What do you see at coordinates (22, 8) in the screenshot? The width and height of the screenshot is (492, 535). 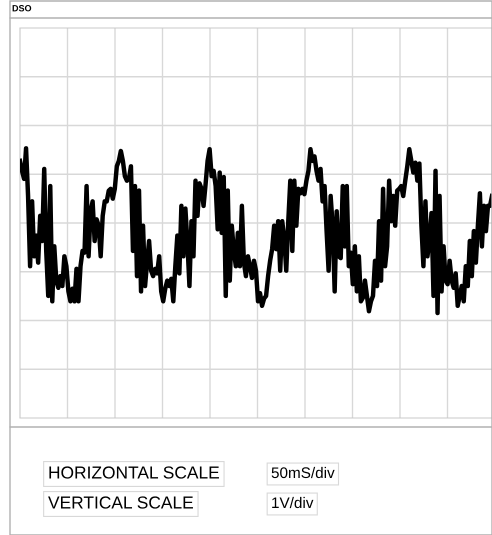 I see `chart-title: DSO` at bounding box center [22, 8].